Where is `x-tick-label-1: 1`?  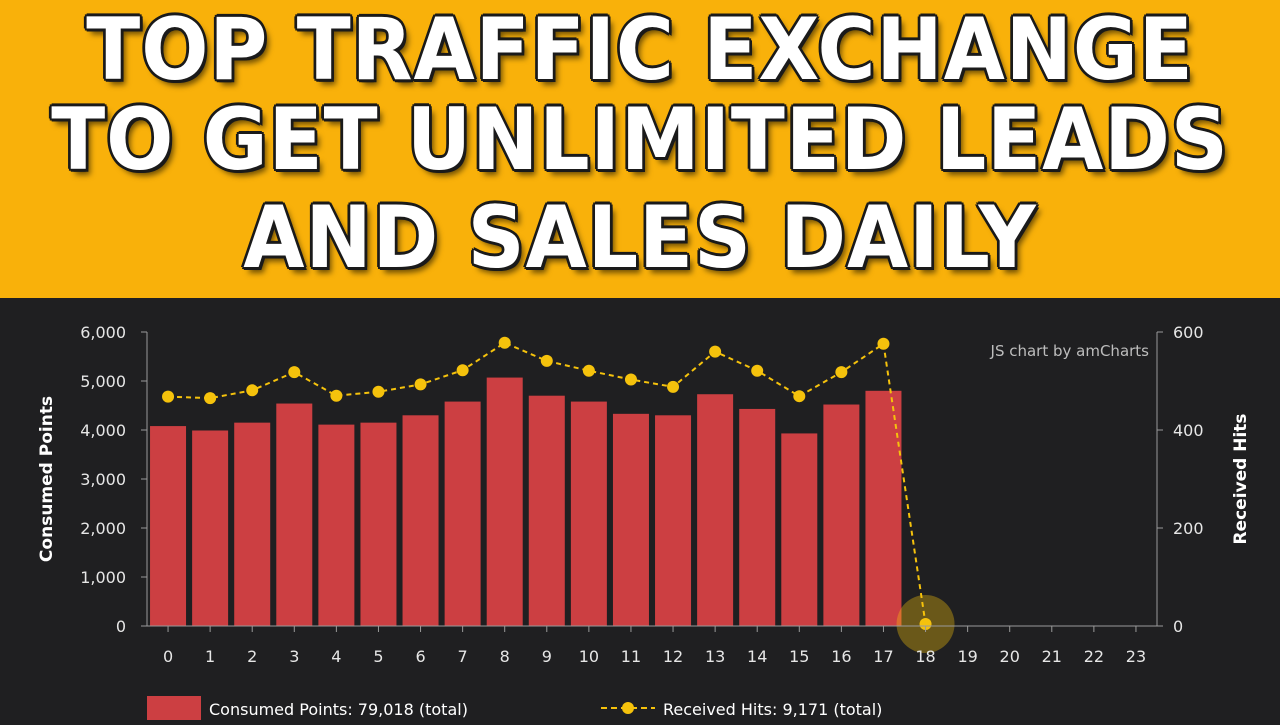
x-tick-label-1: 1 is located at coordinates (210, 656).